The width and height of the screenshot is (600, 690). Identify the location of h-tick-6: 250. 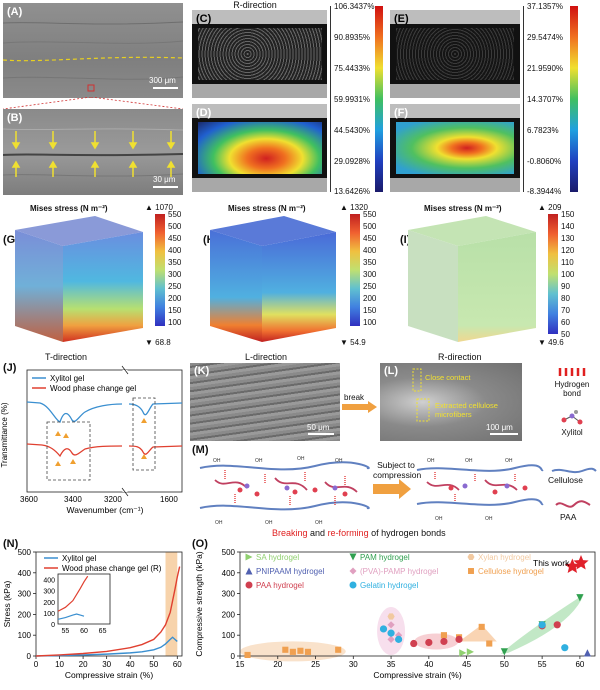
(370, 286).